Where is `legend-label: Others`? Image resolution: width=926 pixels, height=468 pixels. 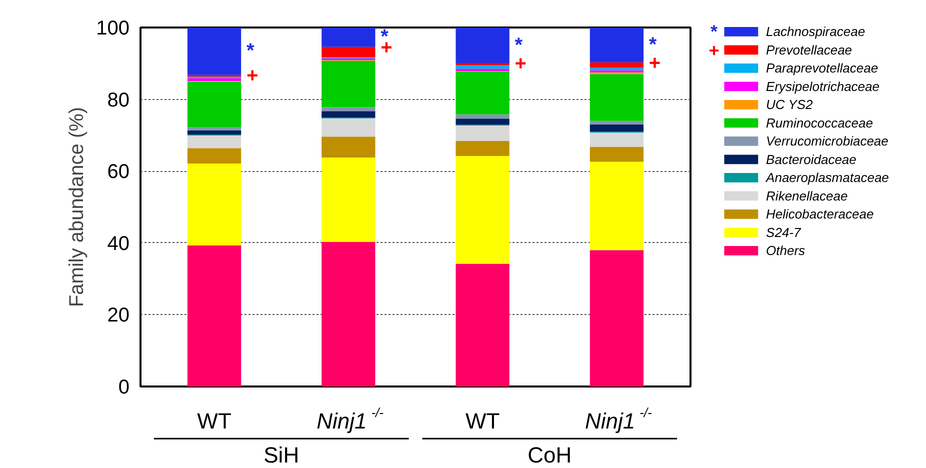 legend-label: Others is located at coordinates (786, 250).